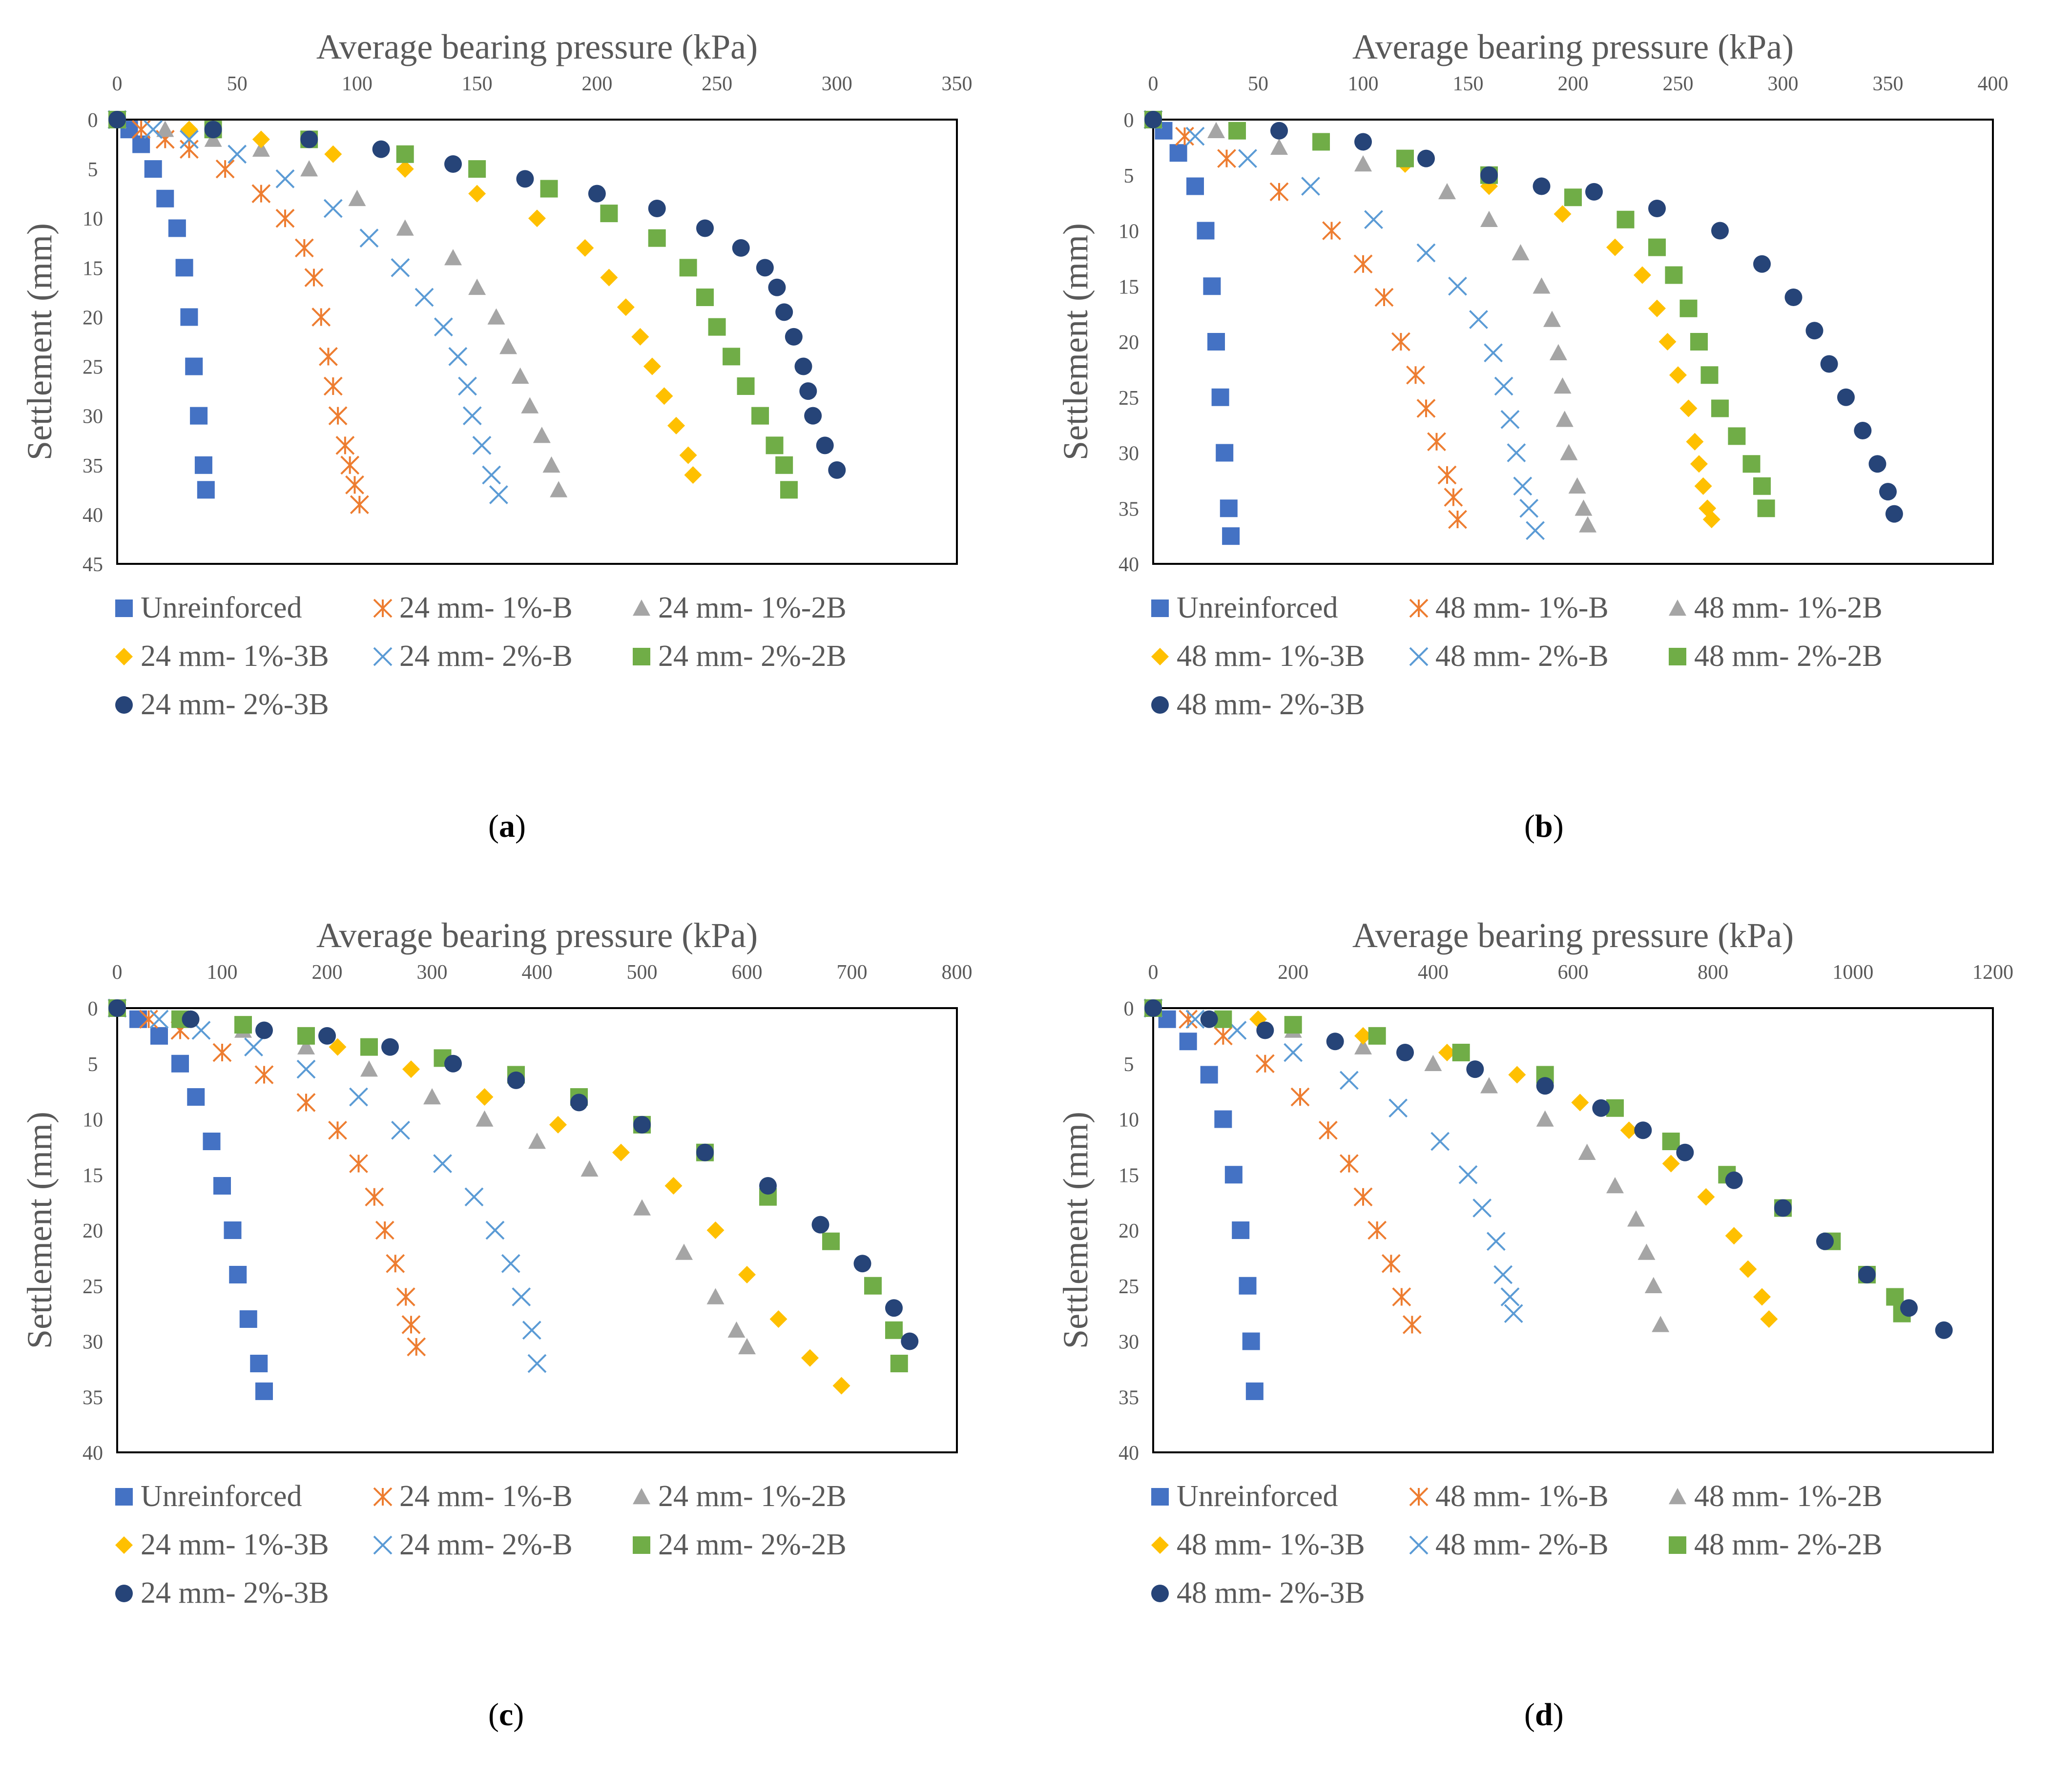 This screenshot has height=1777, width=2072. Describe the element at coordinates (1129, 1065) in the screenshot. I see `y-tick-label: 5` at that location.